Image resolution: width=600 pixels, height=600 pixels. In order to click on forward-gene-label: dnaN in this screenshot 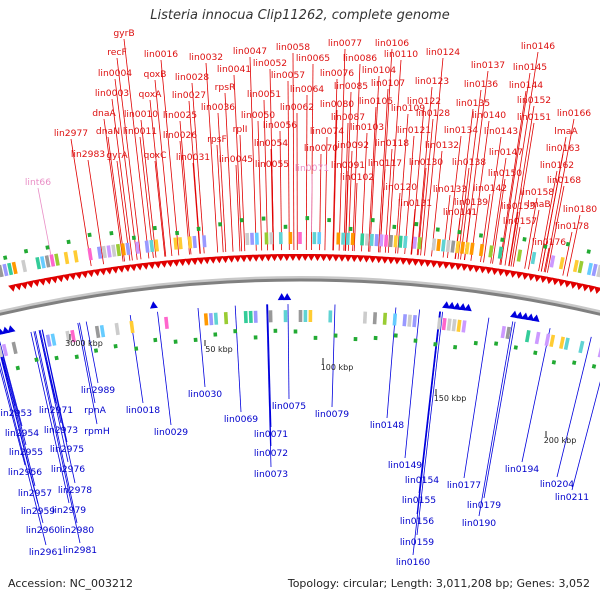, I will do `click(108, 131)`.